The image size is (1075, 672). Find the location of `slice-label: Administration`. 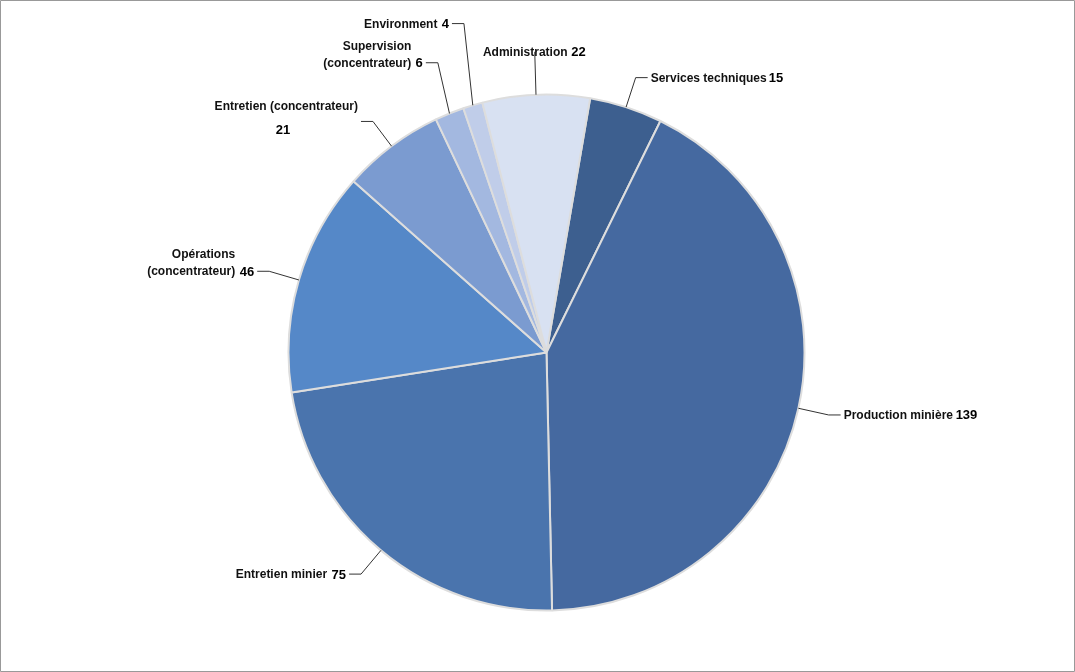

slice-label: Administration is located at coordinates (525, 51).